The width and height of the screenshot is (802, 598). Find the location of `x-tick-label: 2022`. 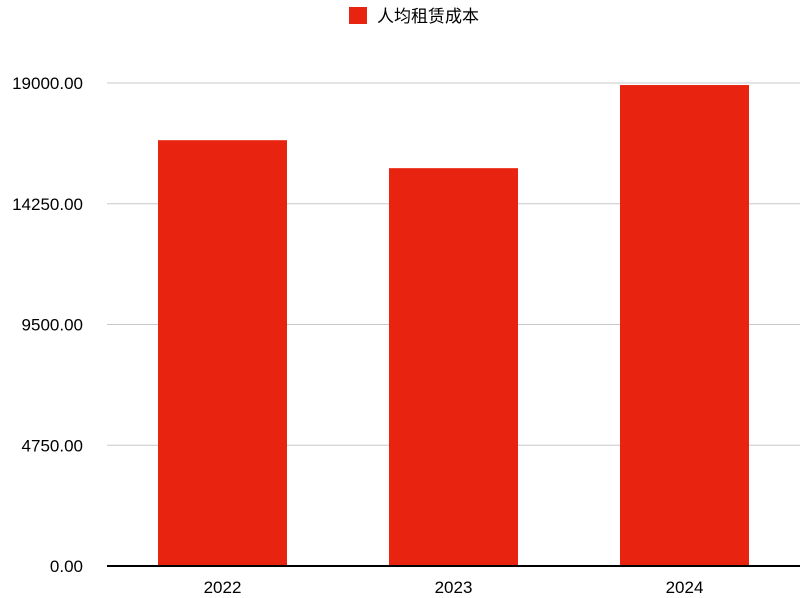

x-tick-label: 2022 is located at coordinates (223, 587).